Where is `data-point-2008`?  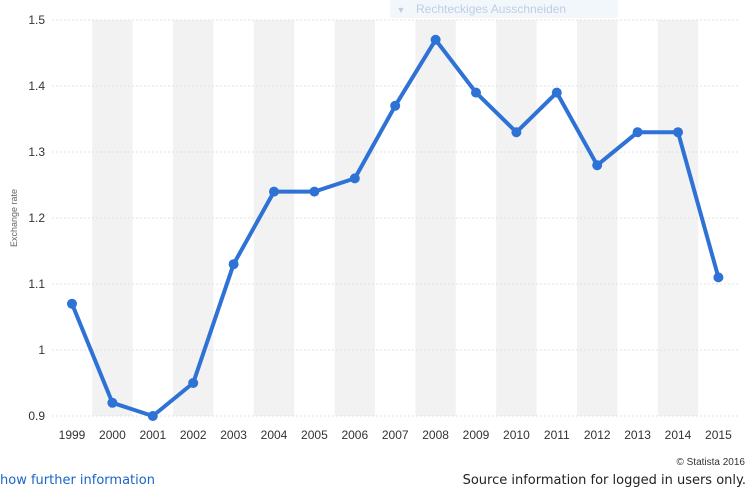 data-point-2008 is located at coordinates (435, 39).